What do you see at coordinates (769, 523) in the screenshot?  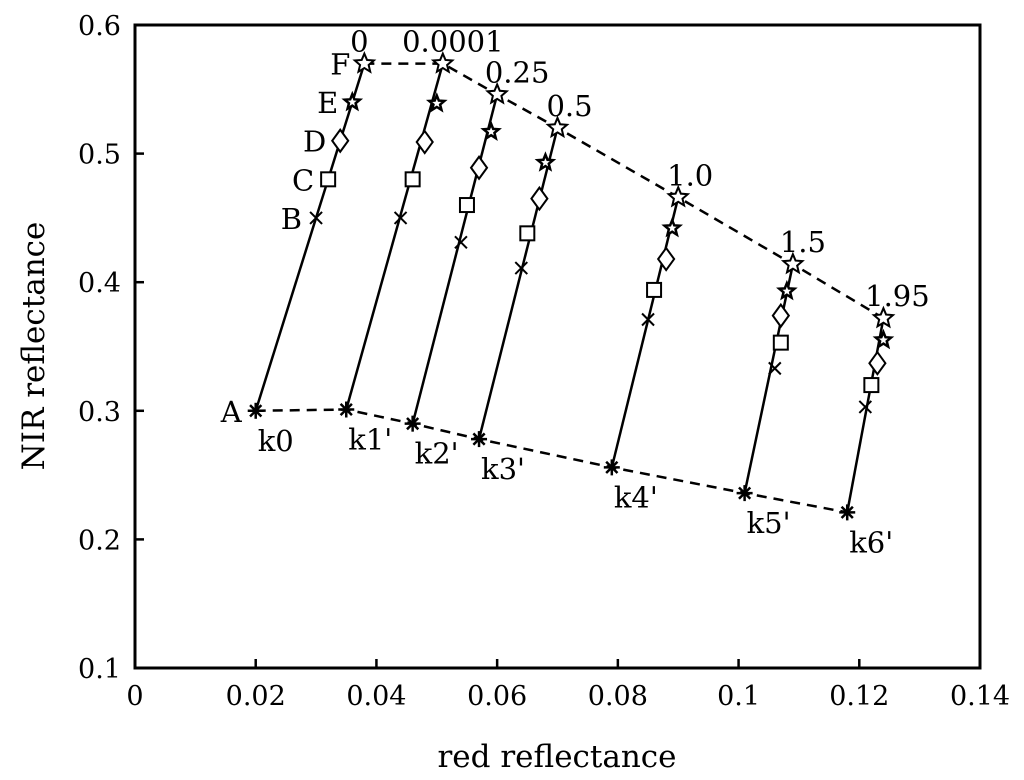 I see `series-bottom-label: k5'` at bounding box center [769, 523].